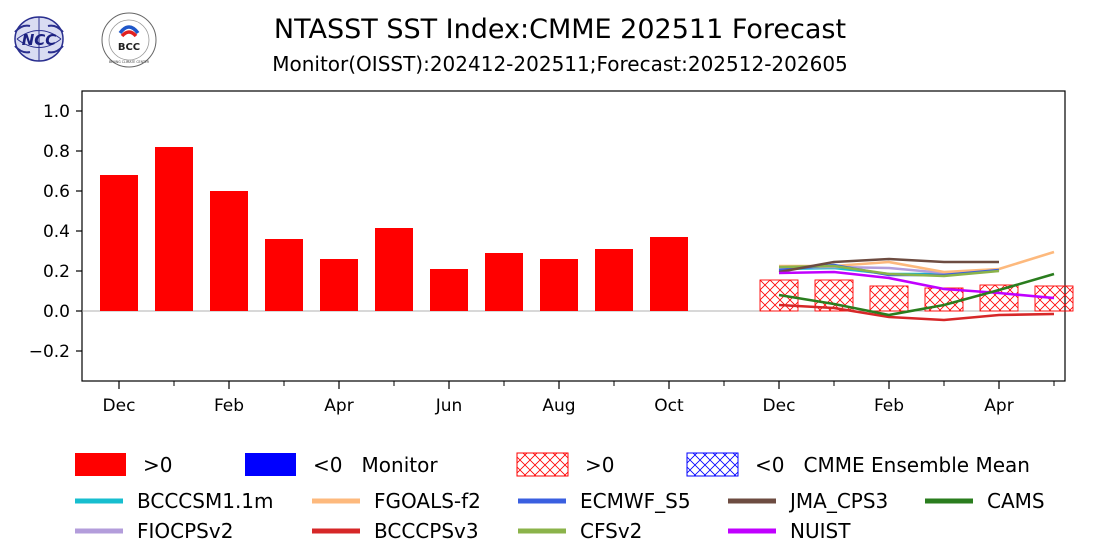  Describe the element at coordinates (270, 464) in the screenshot. I see `legend-patch-solid-negative` at that location.